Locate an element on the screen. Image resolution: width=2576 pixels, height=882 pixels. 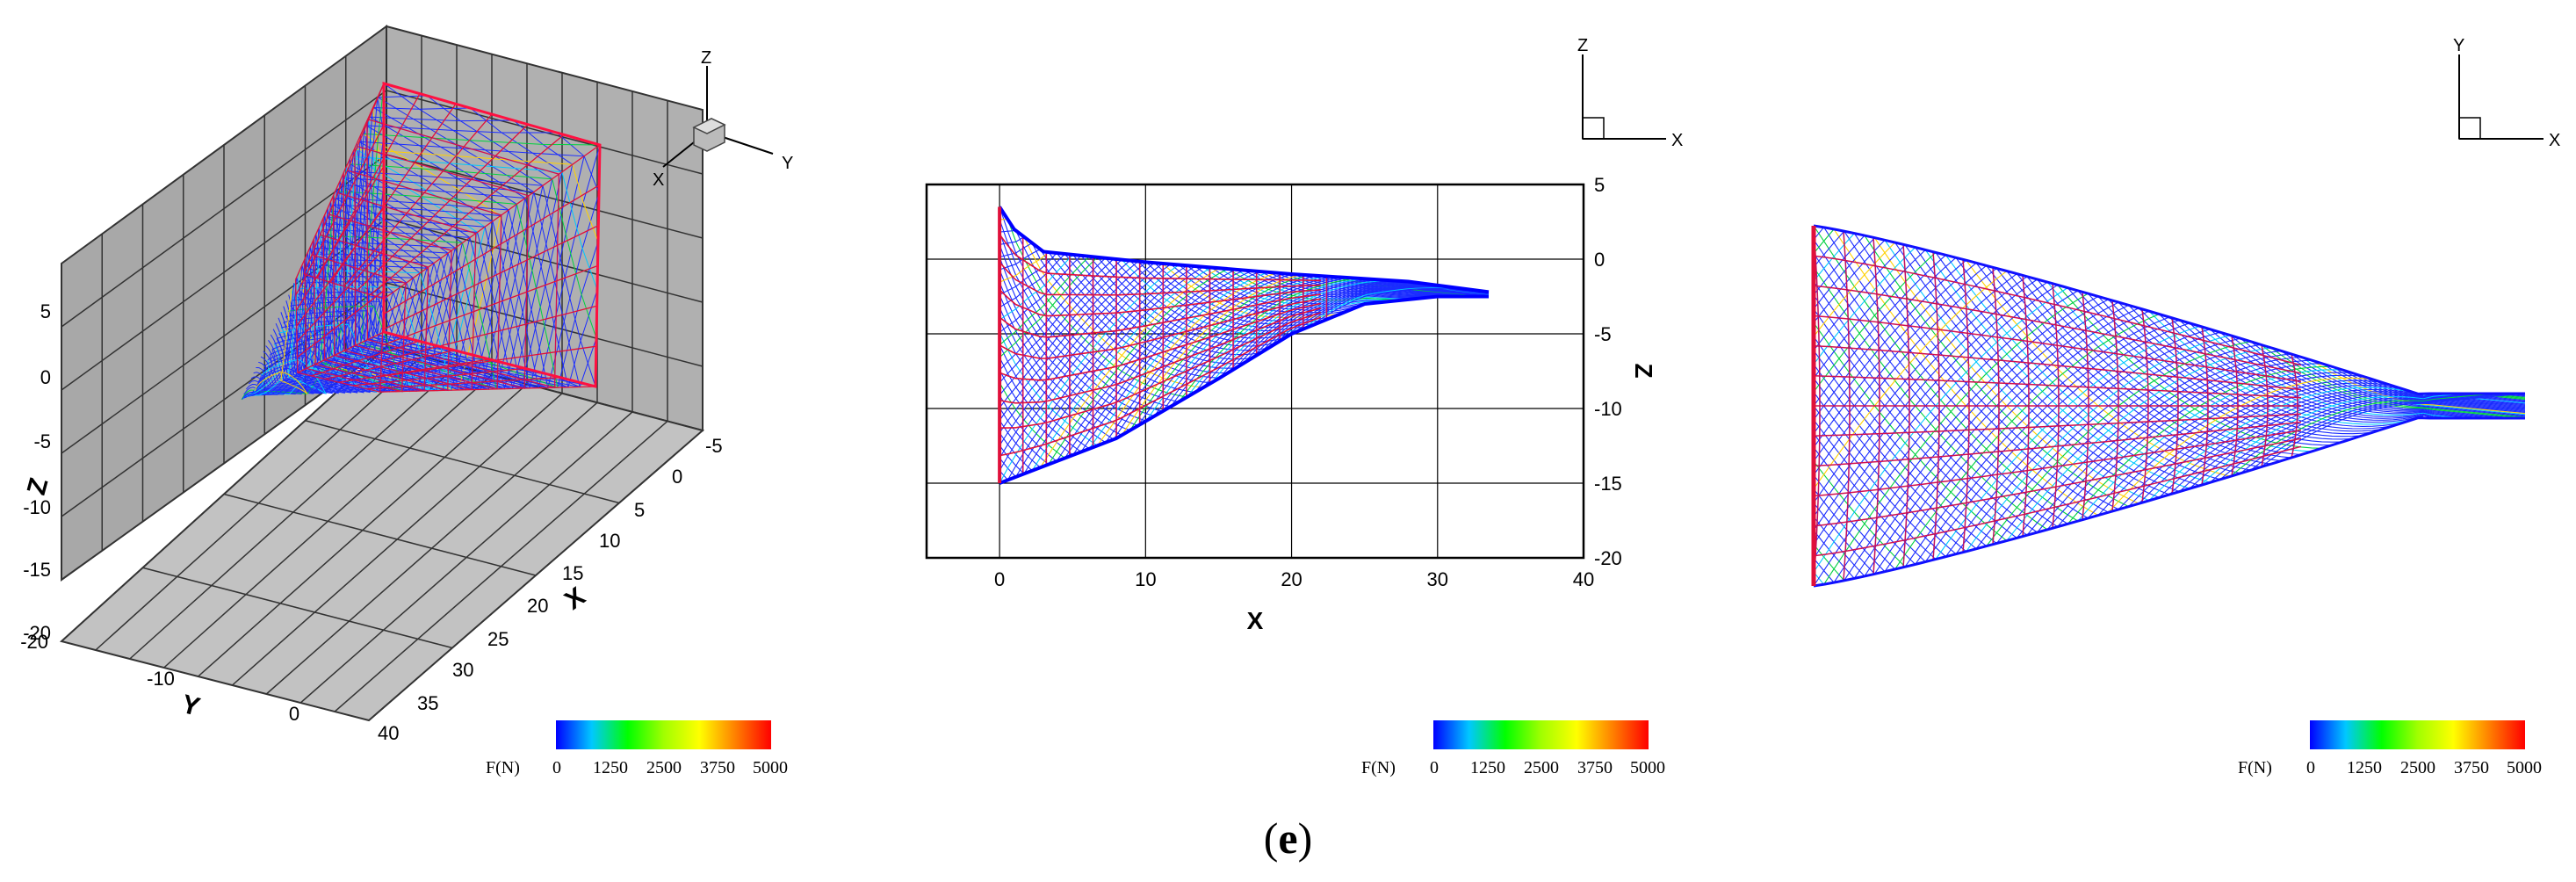
orientation-triad-xz is located at coordinates (1624, 97).